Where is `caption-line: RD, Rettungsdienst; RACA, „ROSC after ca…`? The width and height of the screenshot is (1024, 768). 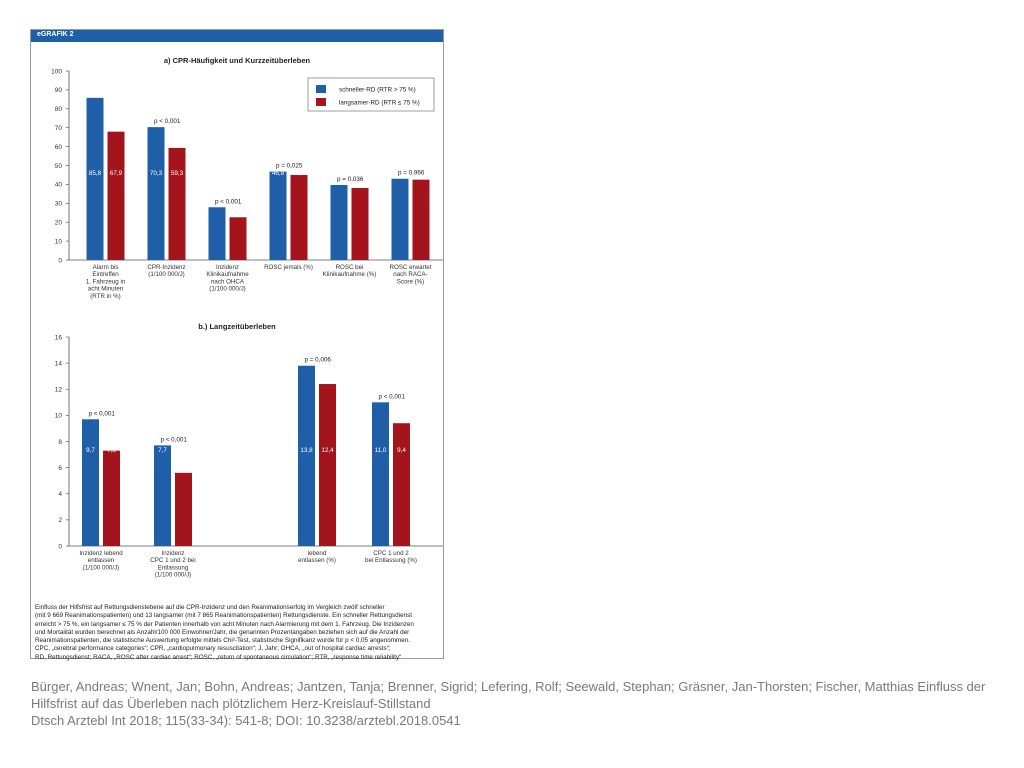
caption-line: RD, Rettungsdienst; RACA, „ROSC after ca… is located at coordinates (218, 657).